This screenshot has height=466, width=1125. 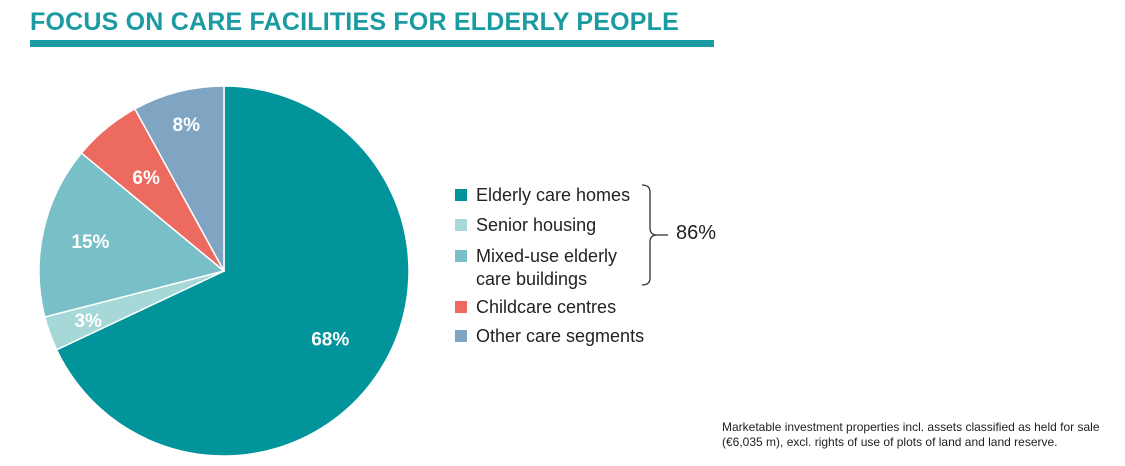 I want to click on legend-label-0: Elderly care homes, so click(x=553, y=195).